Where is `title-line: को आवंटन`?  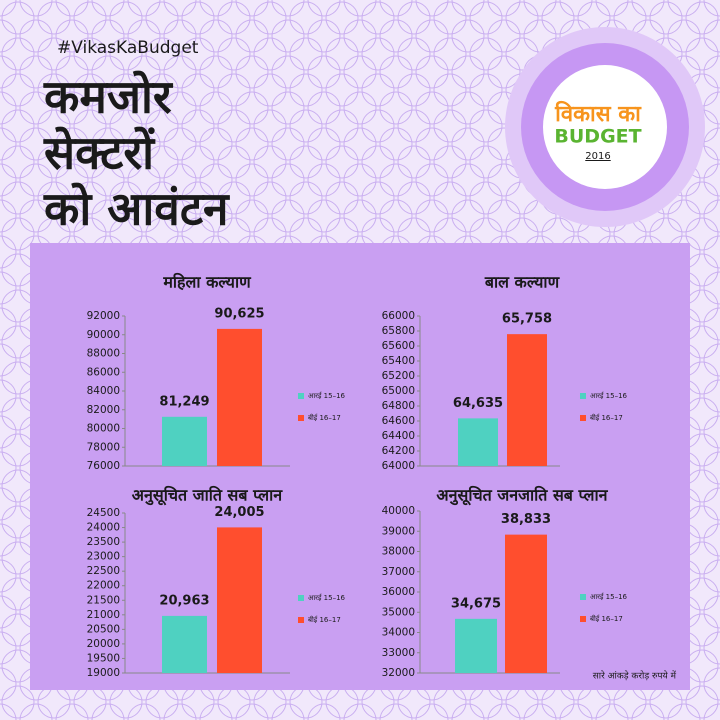
title-line: को आवंटन is located at coordinates (136, 209).